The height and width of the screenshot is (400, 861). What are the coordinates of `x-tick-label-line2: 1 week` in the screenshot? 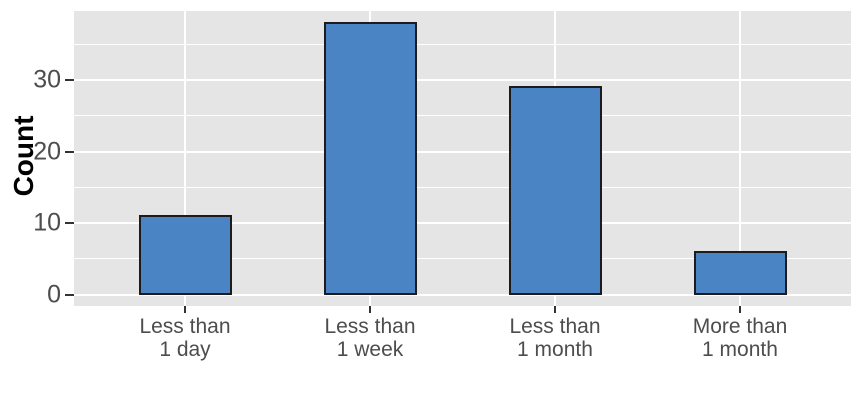 It's located at (370, 349).